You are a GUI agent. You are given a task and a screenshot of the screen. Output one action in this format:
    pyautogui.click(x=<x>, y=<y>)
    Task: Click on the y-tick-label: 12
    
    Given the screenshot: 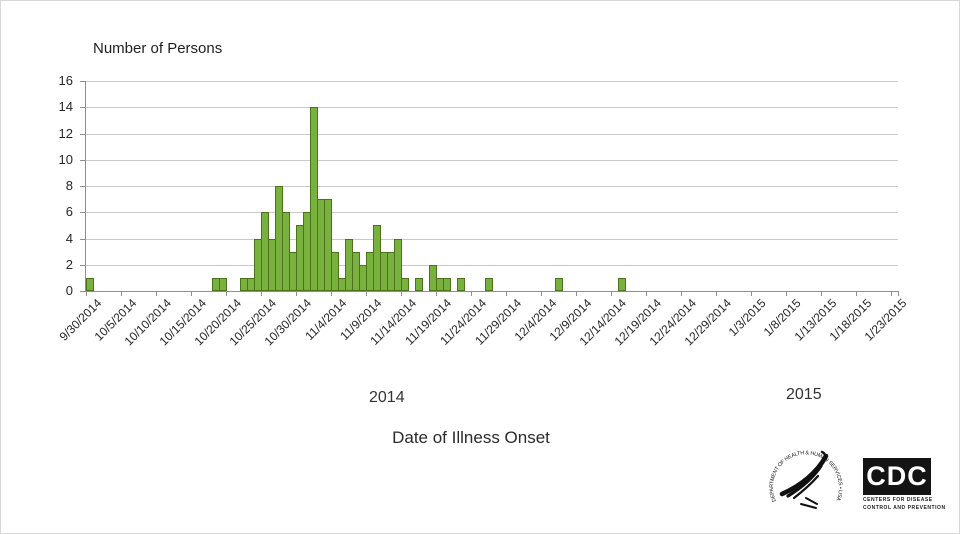 What is the action you would take?
    pyautogui.click(x=65, y=133)
    